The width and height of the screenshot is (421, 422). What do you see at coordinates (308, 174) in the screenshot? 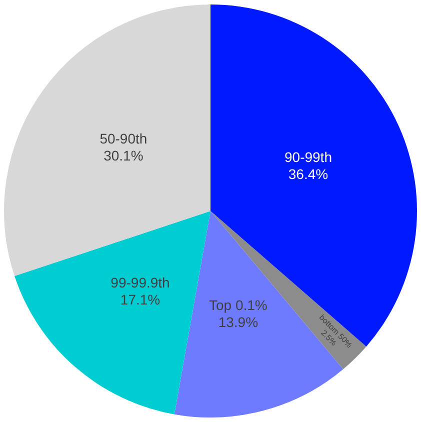
I see `data-label: 36.4%` at bounding box center [308, 174].